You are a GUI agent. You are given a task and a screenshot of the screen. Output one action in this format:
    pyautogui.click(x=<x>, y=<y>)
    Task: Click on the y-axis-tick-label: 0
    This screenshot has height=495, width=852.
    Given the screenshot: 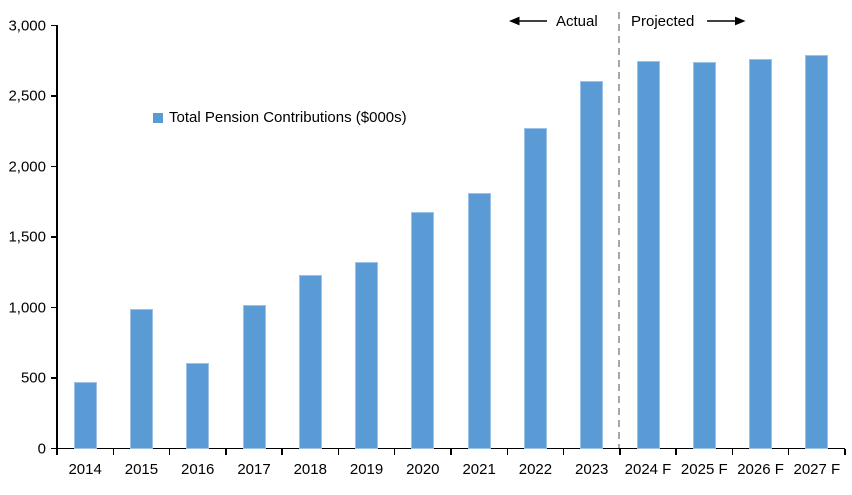 What is the action you would take?
    pyautogui.click(x=41, y=448)
    